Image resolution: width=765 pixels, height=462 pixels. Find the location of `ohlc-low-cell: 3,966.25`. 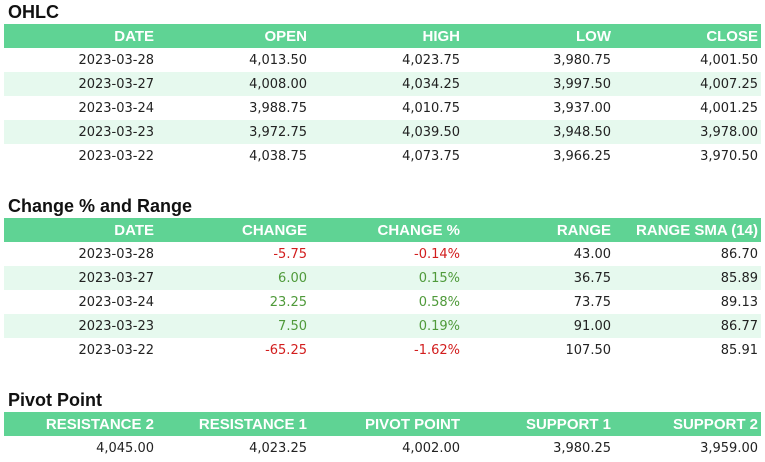

ohlc-low-cell: 3,966.25 is located at coordinates (582, 156).